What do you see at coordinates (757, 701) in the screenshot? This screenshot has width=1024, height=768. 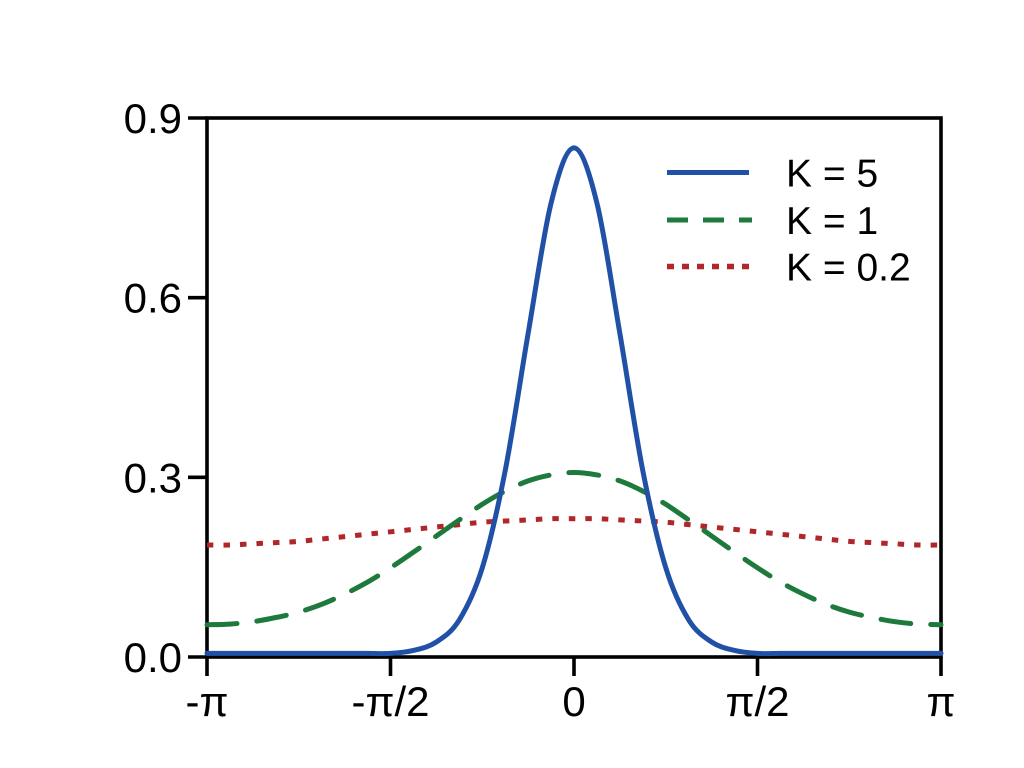 I see `x-tick-label: π/2` at bounding box center [757, 701].